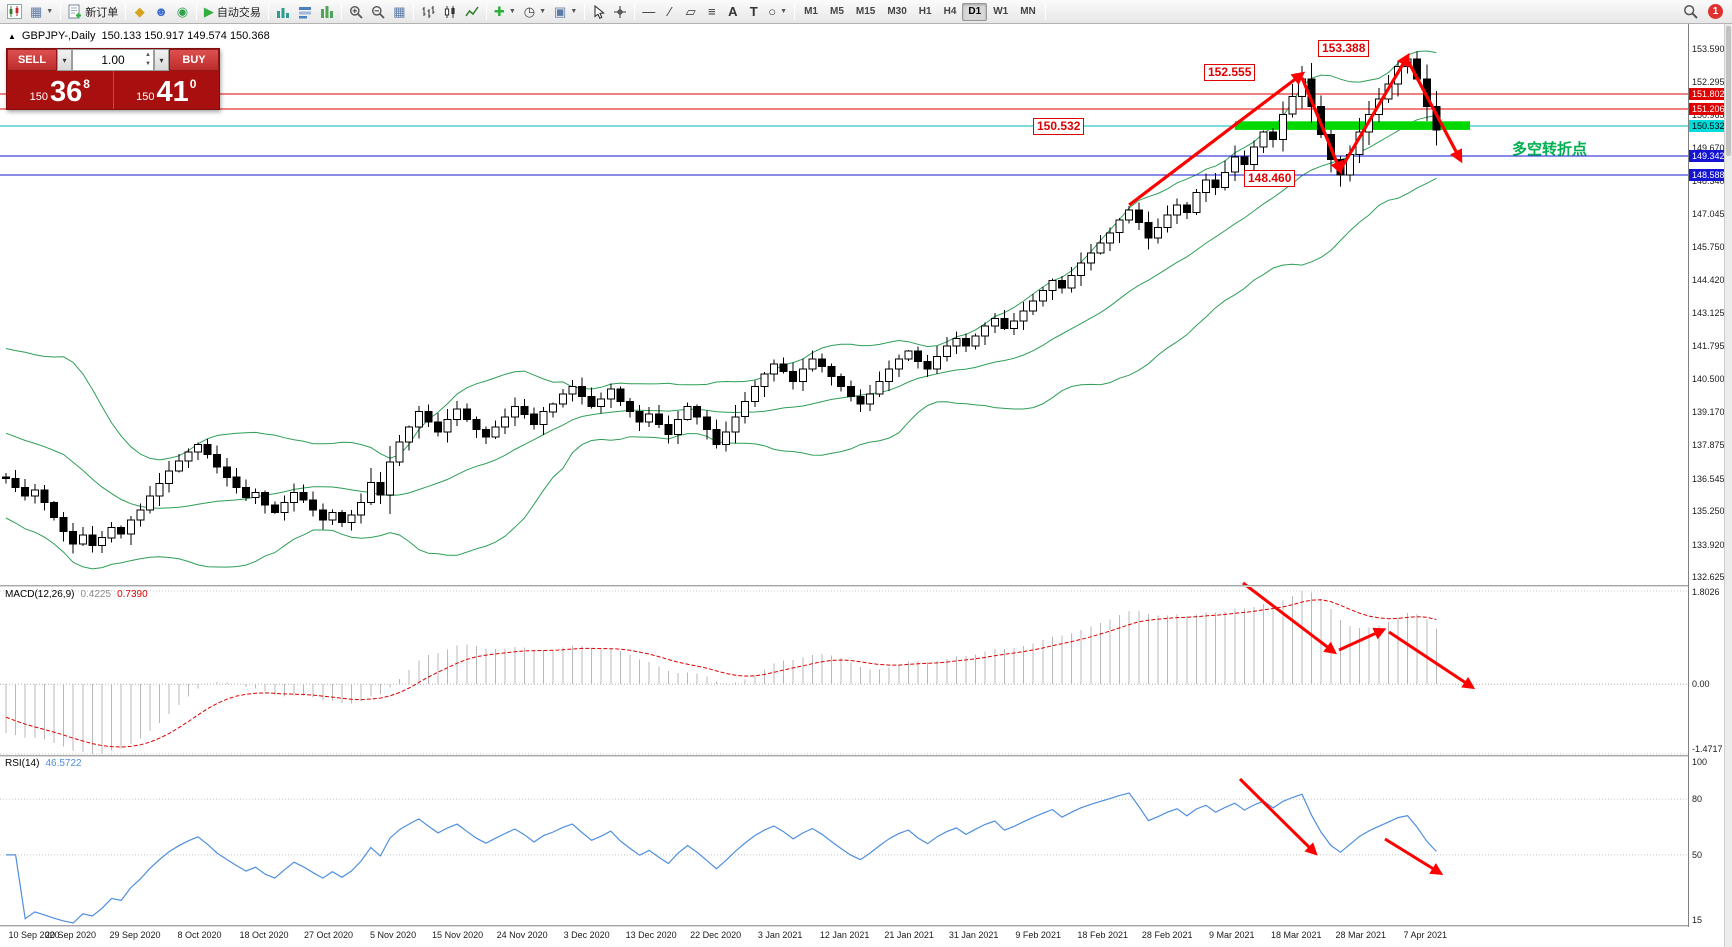  Describe the element at coordinates (1230, 72) in the screenshot. I see `price-annotation-box: 152.555` at that location.